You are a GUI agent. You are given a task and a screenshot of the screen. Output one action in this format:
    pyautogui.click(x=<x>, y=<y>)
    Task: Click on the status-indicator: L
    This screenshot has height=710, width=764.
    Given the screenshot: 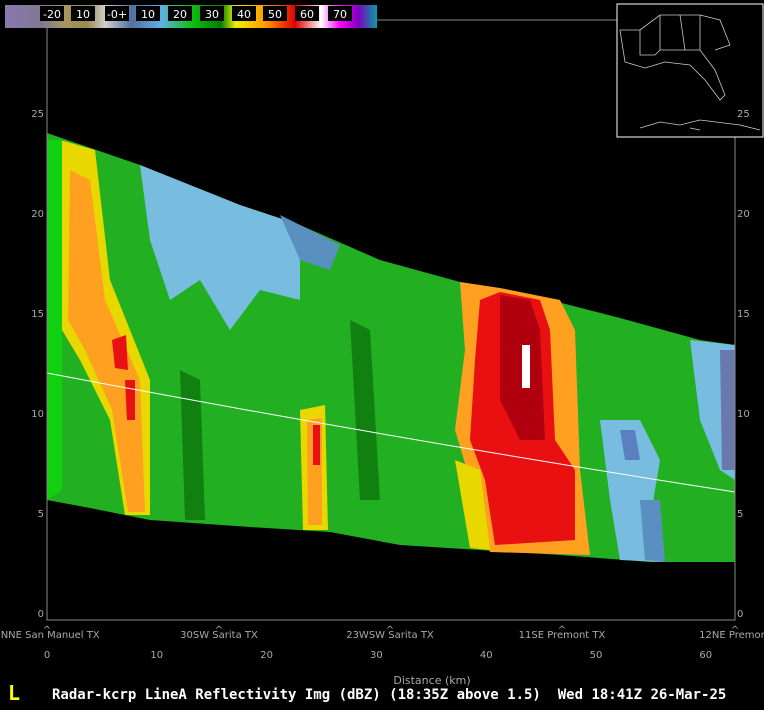 What is the action you would take?
    pyautogui.click(x=14, y=693)
    